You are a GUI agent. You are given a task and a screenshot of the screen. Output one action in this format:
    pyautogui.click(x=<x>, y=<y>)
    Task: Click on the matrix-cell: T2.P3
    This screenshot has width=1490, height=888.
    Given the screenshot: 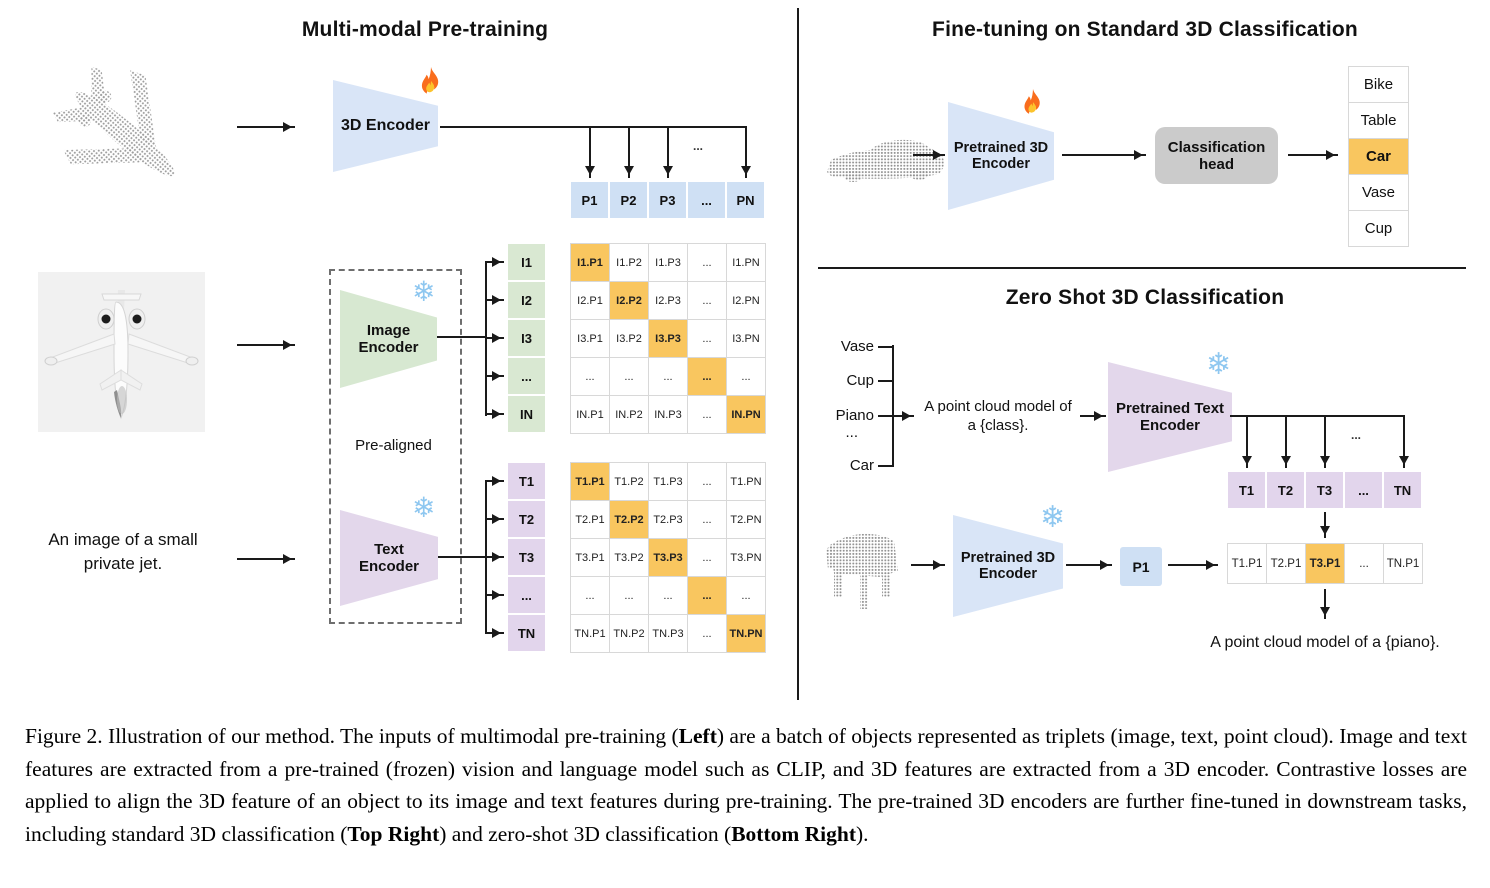 What is the action you would take?
    pyautogui.click(x=668, y=519)
    